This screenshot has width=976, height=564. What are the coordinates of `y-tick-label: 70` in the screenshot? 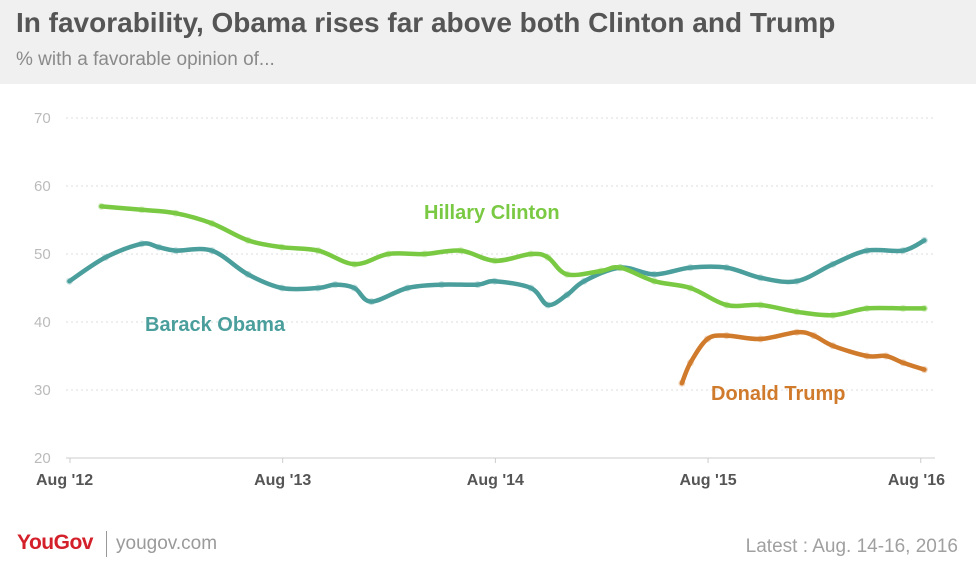 It's located at (42, 118).